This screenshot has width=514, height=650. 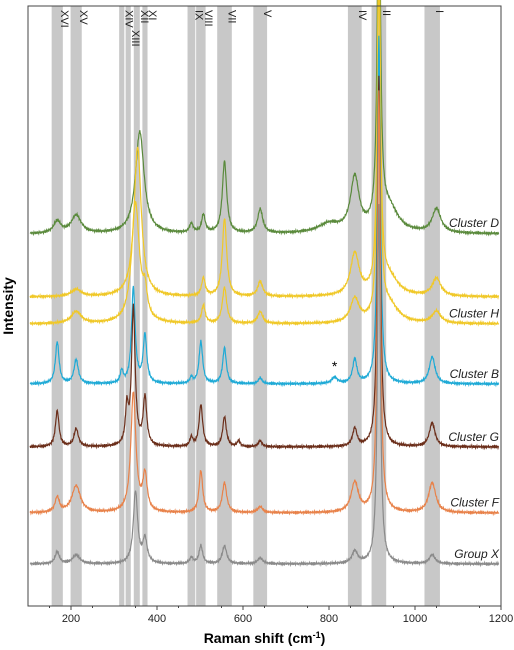 What do you see at coordinates (201, 306) in the screenshot?
I see `band-viii` at bounding box center [201, 306].